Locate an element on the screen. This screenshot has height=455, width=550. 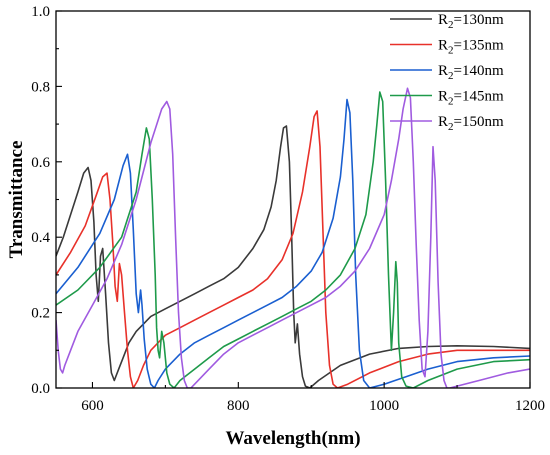
legend-entry: R2=135nm is located at coordinates (471, 47).